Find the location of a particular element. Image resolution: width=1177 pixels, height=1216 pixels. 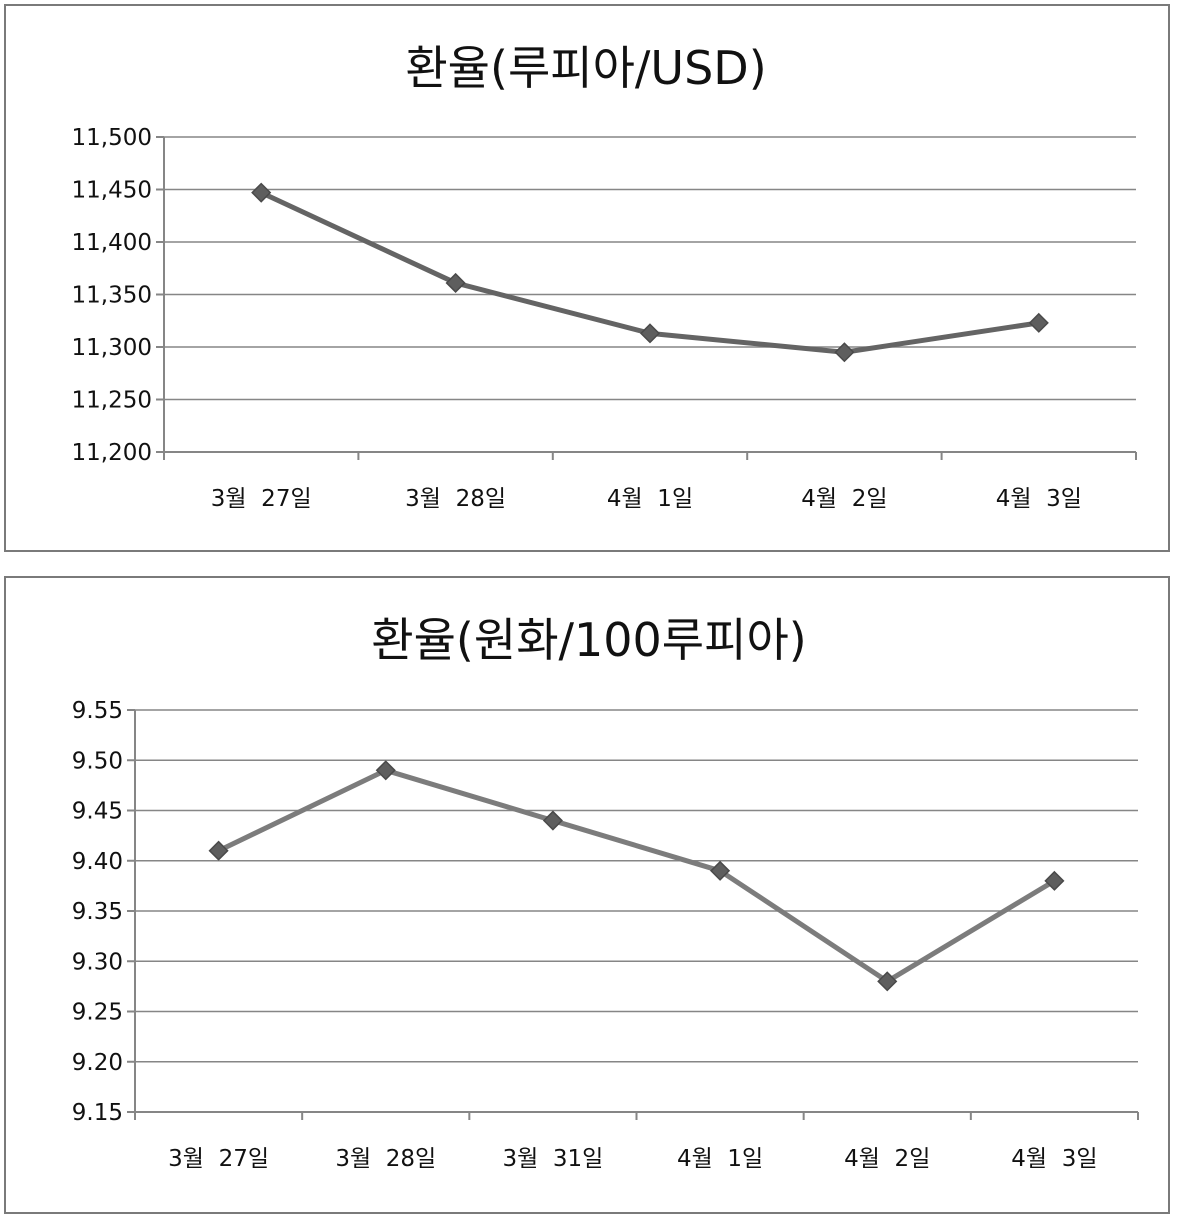

y-tick-label: 9.35 is located at coordinates (97, 912).